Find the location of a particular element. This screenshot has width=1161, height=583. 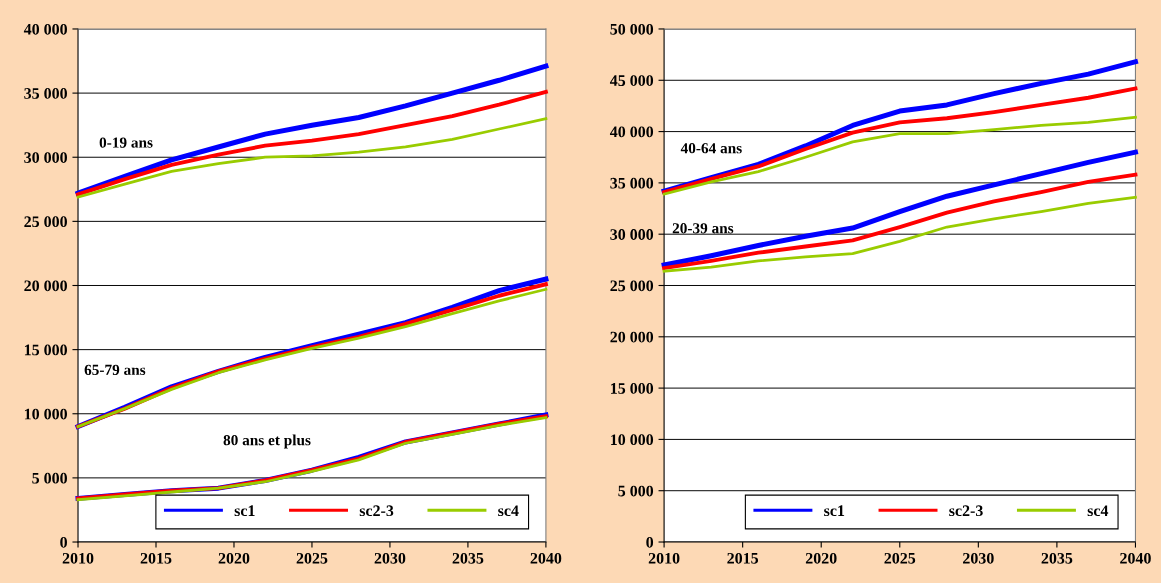

annotation: 20-39 ans is located at coordinates (703, 228).